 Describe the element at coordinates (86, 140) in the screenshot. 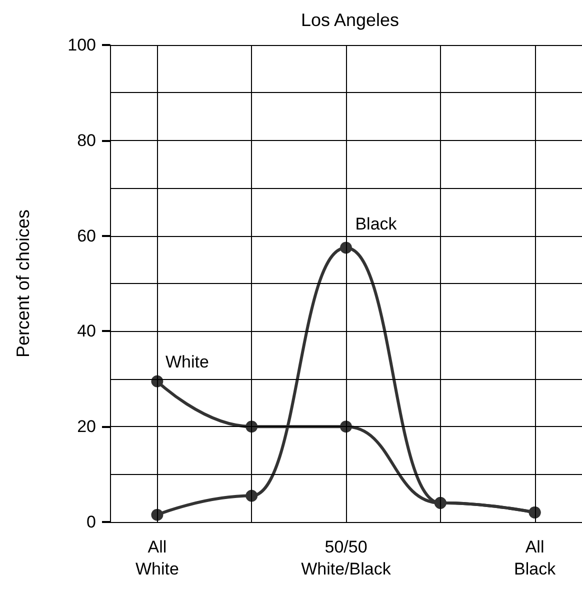

I see `y-tick-label: 80` at that location.